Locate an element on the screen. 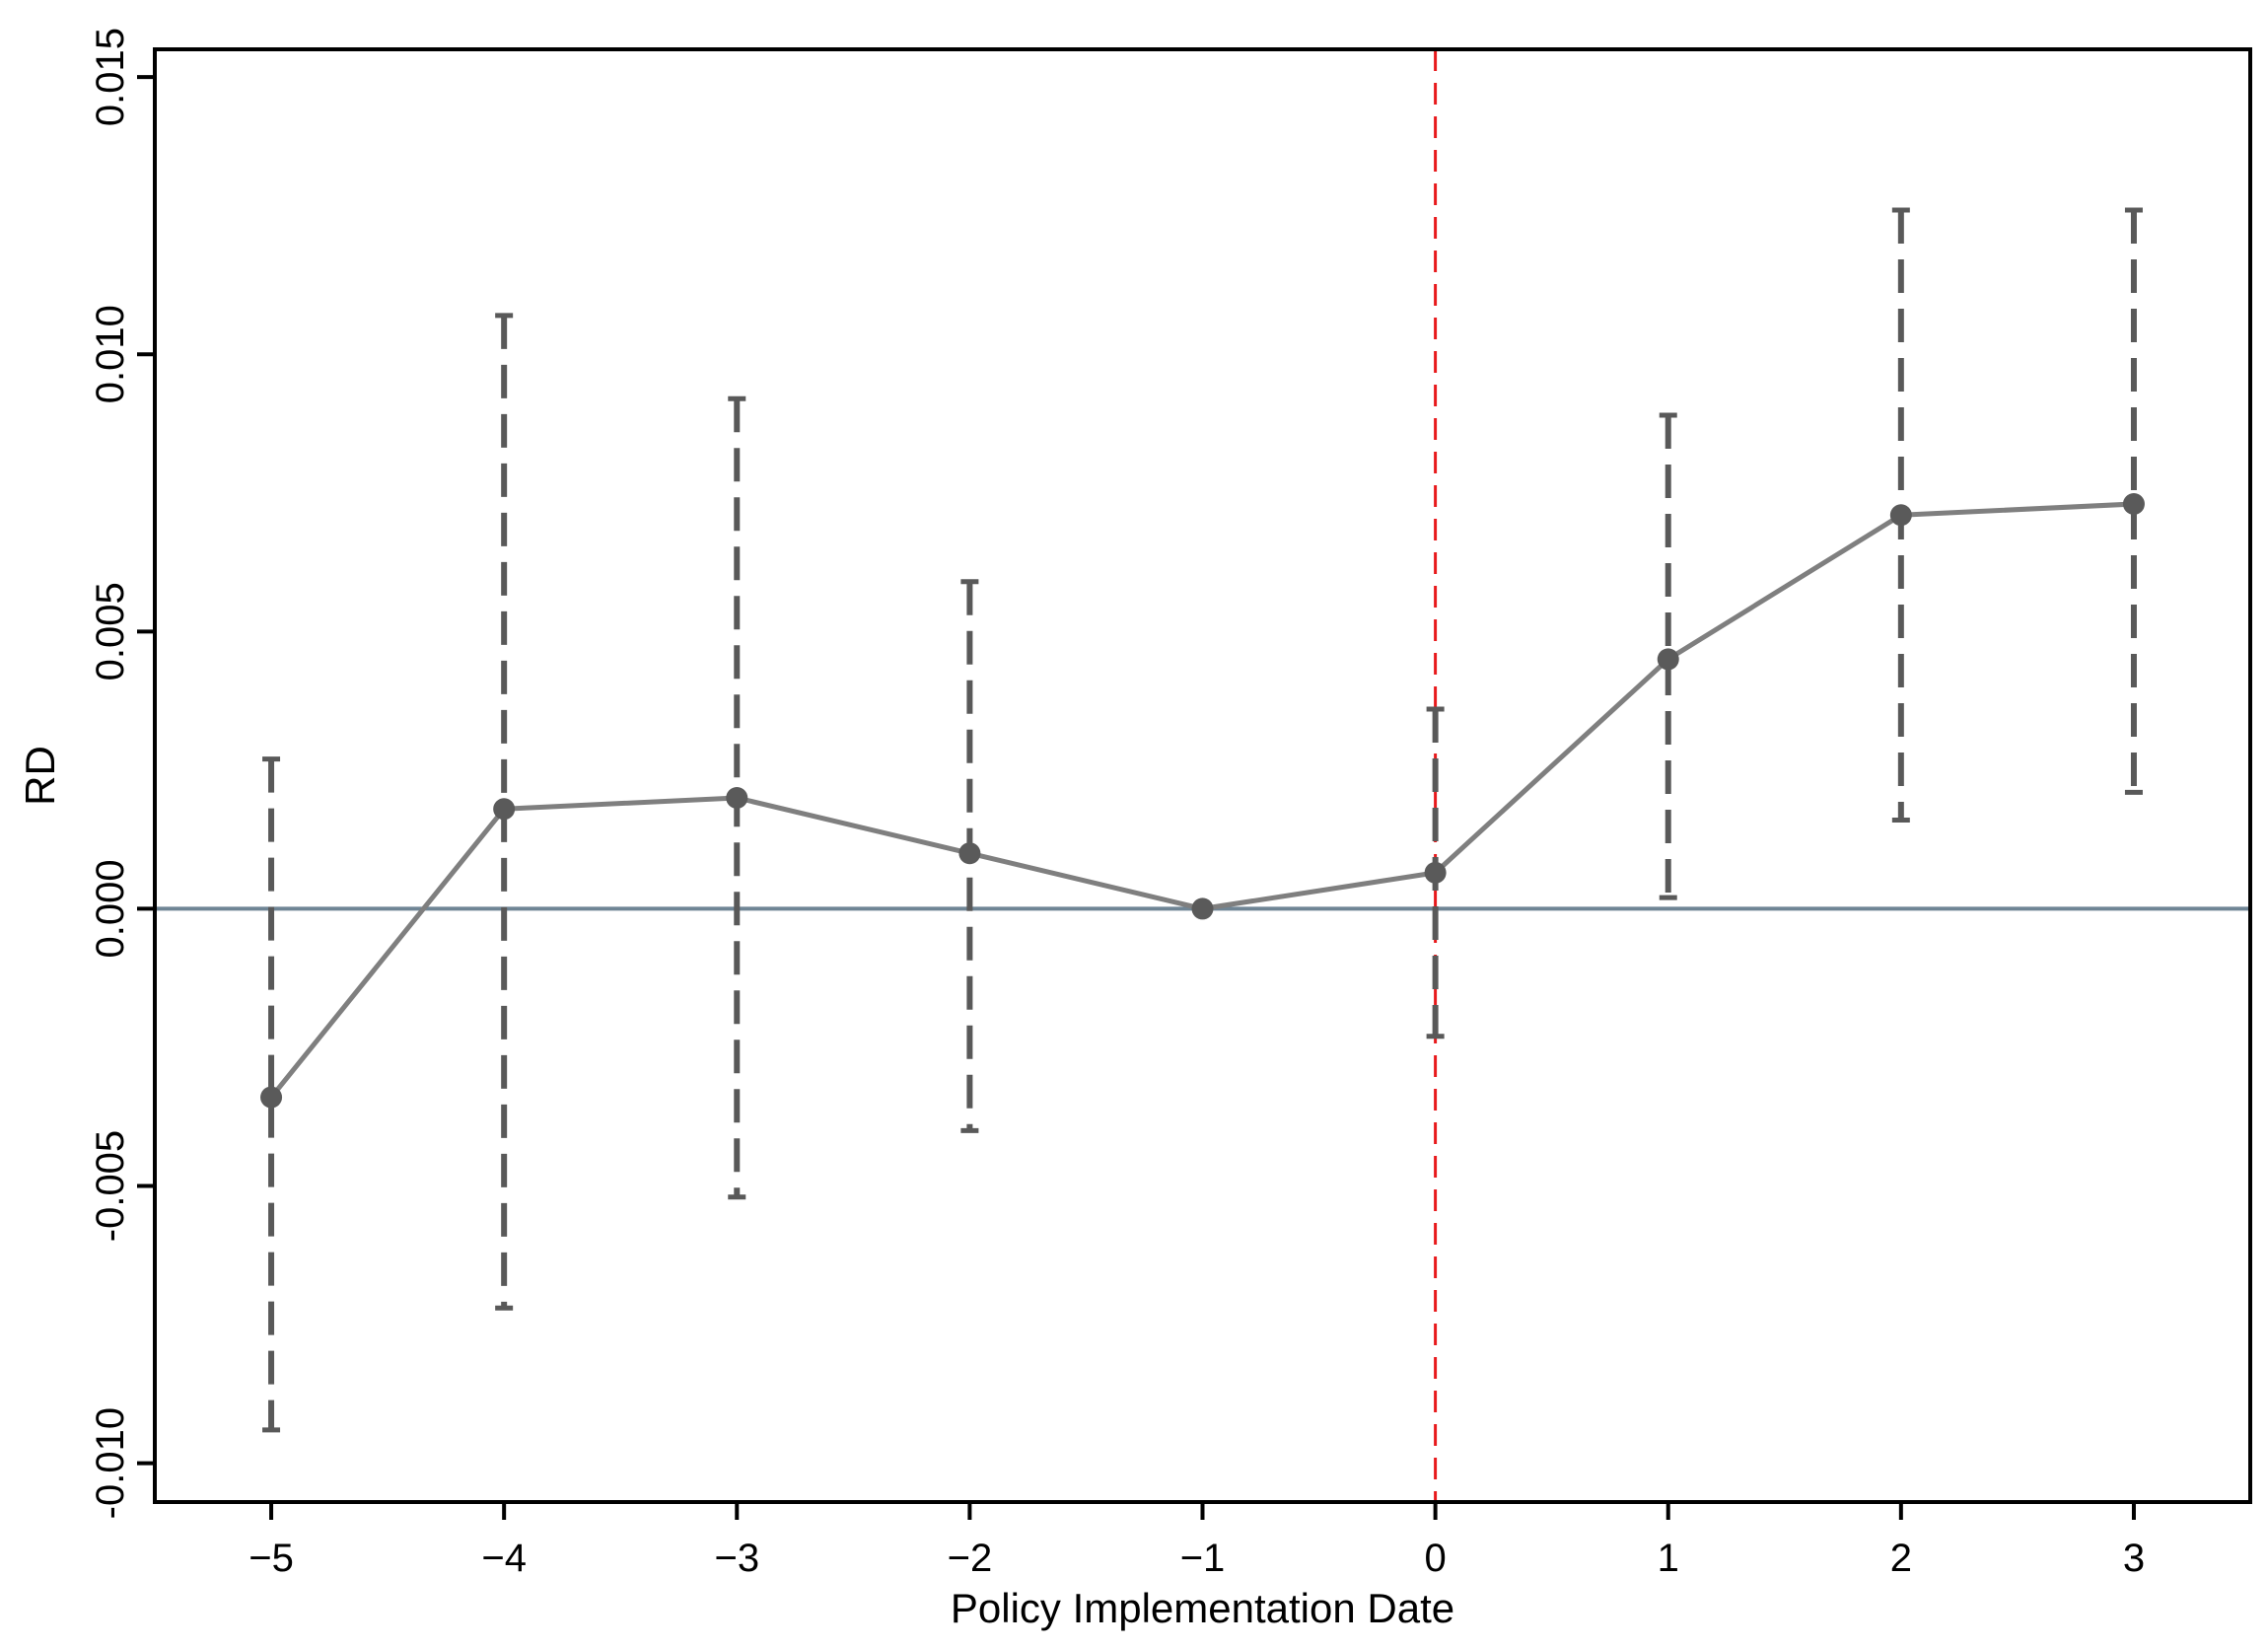 The image size is (2268, 1649). y-tick-label: 0.000 is located at coordinates (110, 908).